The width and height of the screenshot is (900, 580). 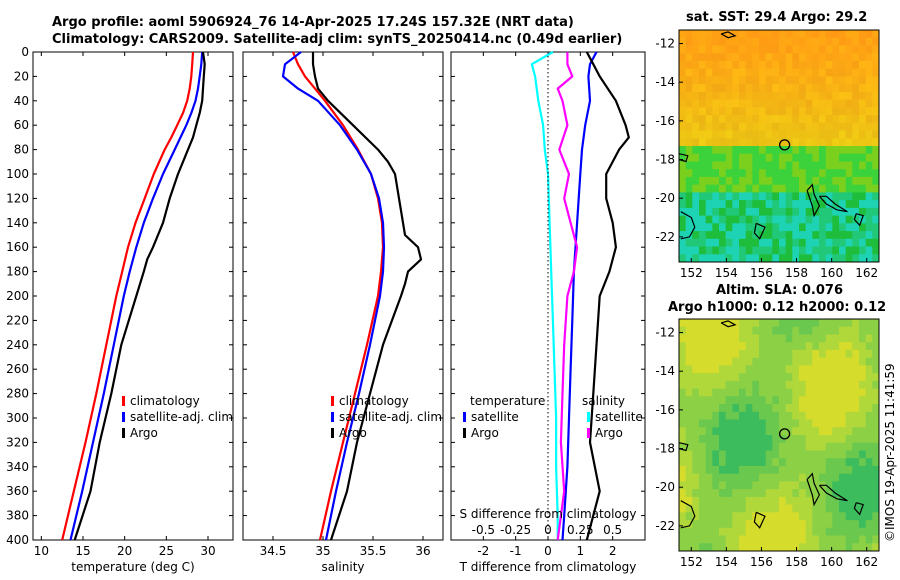 I want to click on coastline, so click(x=728, y=35).